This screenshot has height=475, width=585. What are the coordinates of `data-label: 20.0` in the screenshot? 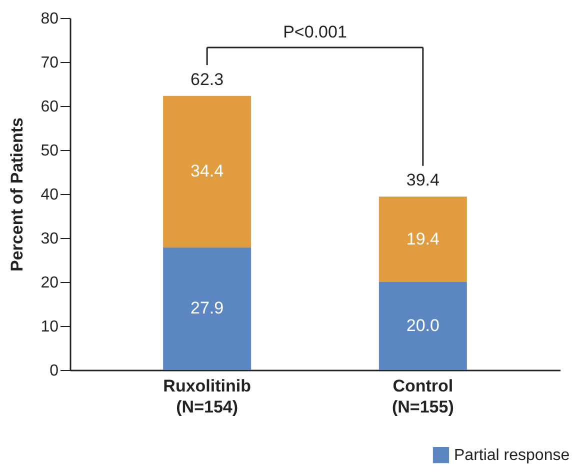 It's located at (423, 325).